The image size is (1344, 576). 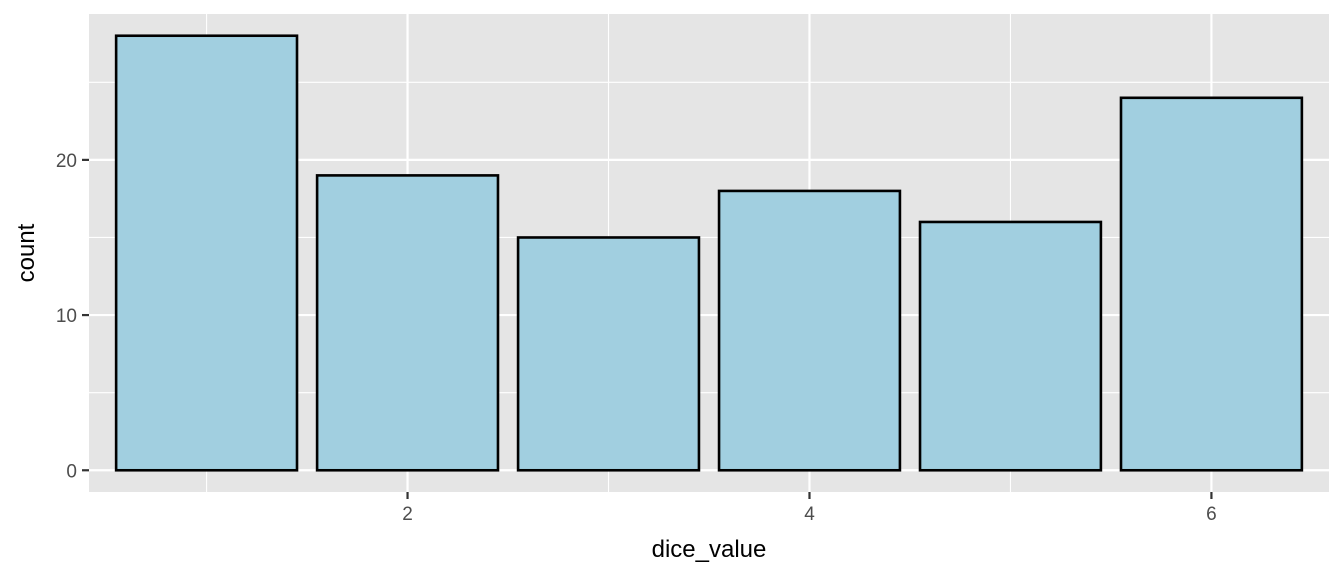 I want to click on y-axis-title: count, so click(x=26, y=252).